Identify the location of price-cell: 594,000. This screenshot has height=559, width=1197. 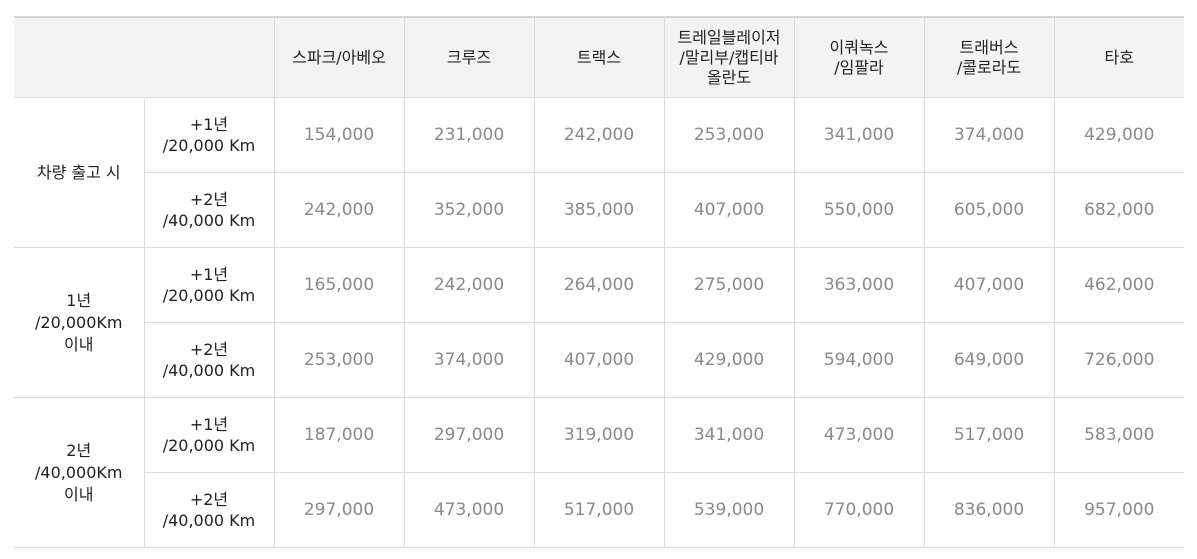
(859, 360).